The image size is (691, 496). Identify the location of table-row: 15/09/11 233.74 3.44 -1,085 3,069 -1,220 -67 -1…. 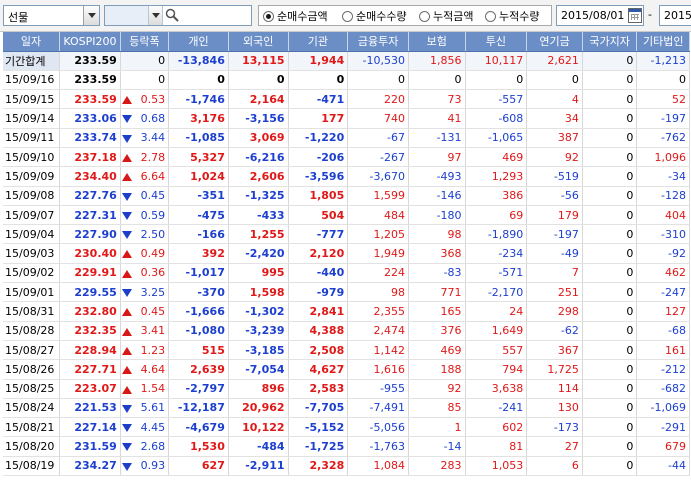
(346, 138).